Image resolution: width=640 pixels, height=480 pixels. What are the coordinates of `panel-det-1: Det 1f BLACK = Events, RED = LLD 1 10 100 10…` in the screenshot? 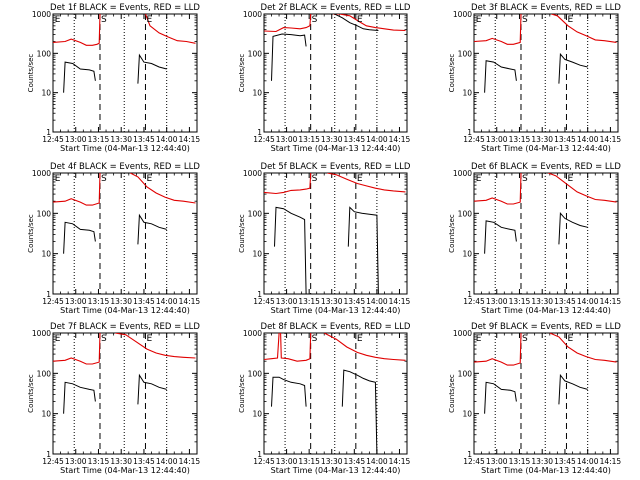 It's located at (113, 78).